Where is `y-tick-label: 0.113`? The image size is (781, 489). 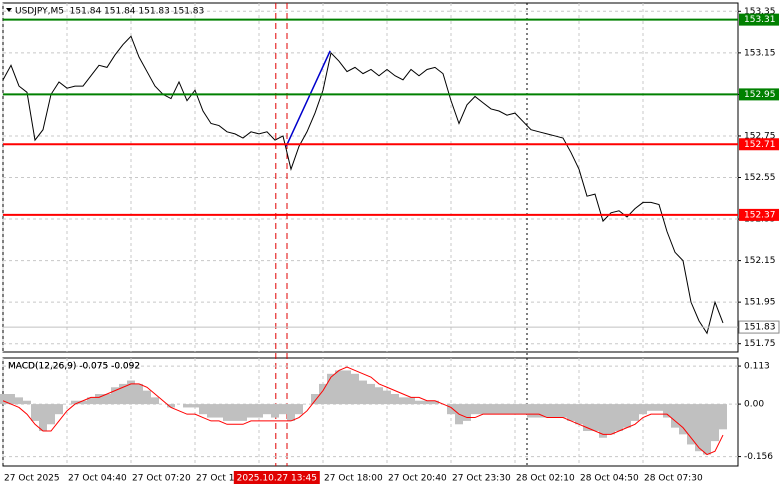 y-tick-label: 0.113 is located at coordinates (757, 367).